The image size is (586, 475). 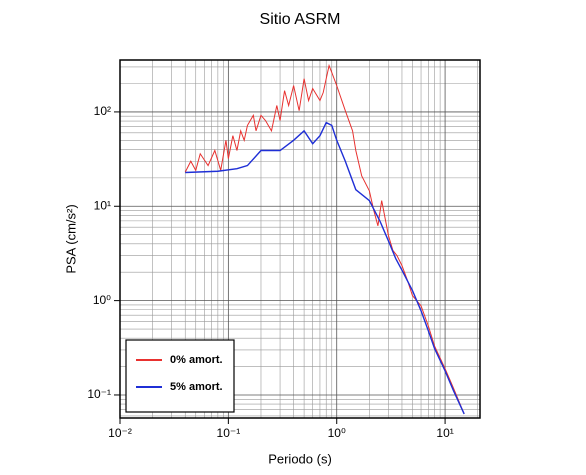 What do you see at coordinates (70, 238) in the screenshot?
I see `y-axis-label: PSA (cm/s²)` at bounding box center [70, 238].